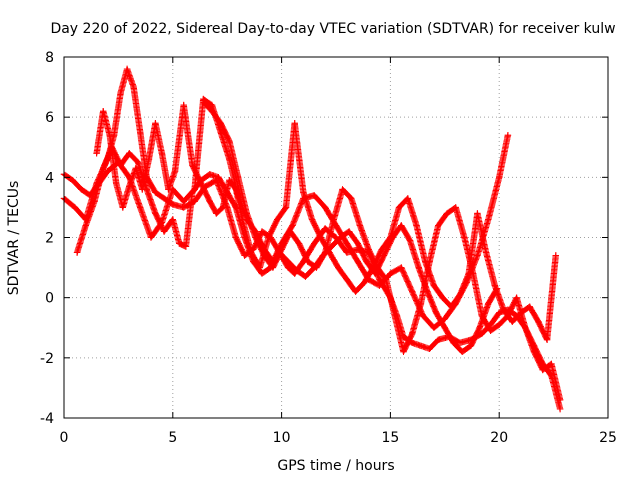 This screenshot has width=640, height=480. Describe the element at coordinates (608, 438) in the screenshot. I see `x-tick-label: 25` at that location.